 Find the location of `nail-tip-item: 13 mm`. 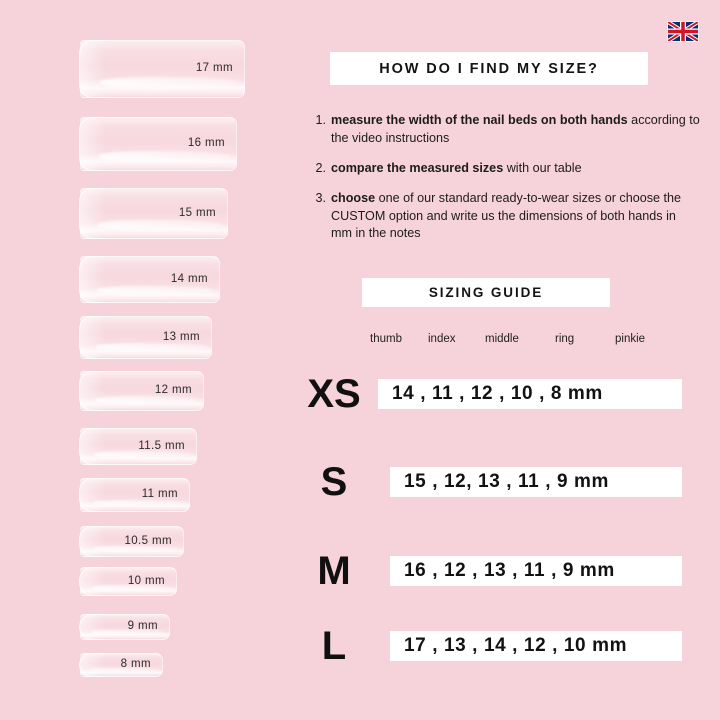

nail-tip-item: 13 mm is located at coordinates (145, 337).